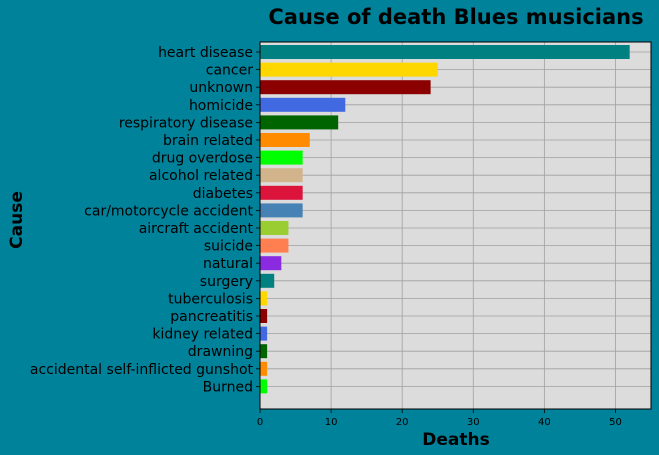 The image size is (659, 455). I want to click on x-tick-label: 20, so click(402, 422).